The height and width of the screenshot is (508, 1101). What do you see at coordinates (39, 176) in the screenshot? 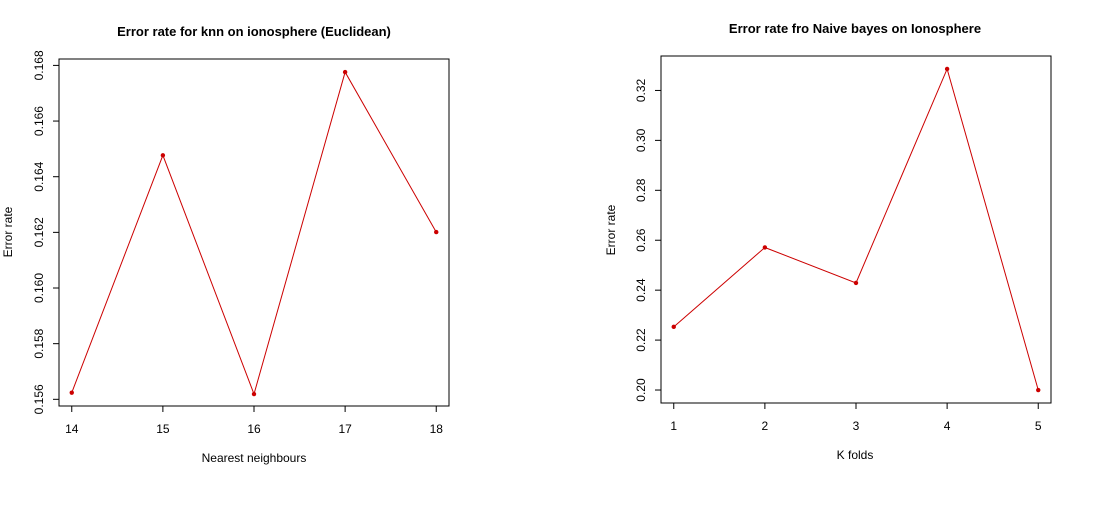
I see `y-tick-label: 0.164` at bounding box center [39, 176].